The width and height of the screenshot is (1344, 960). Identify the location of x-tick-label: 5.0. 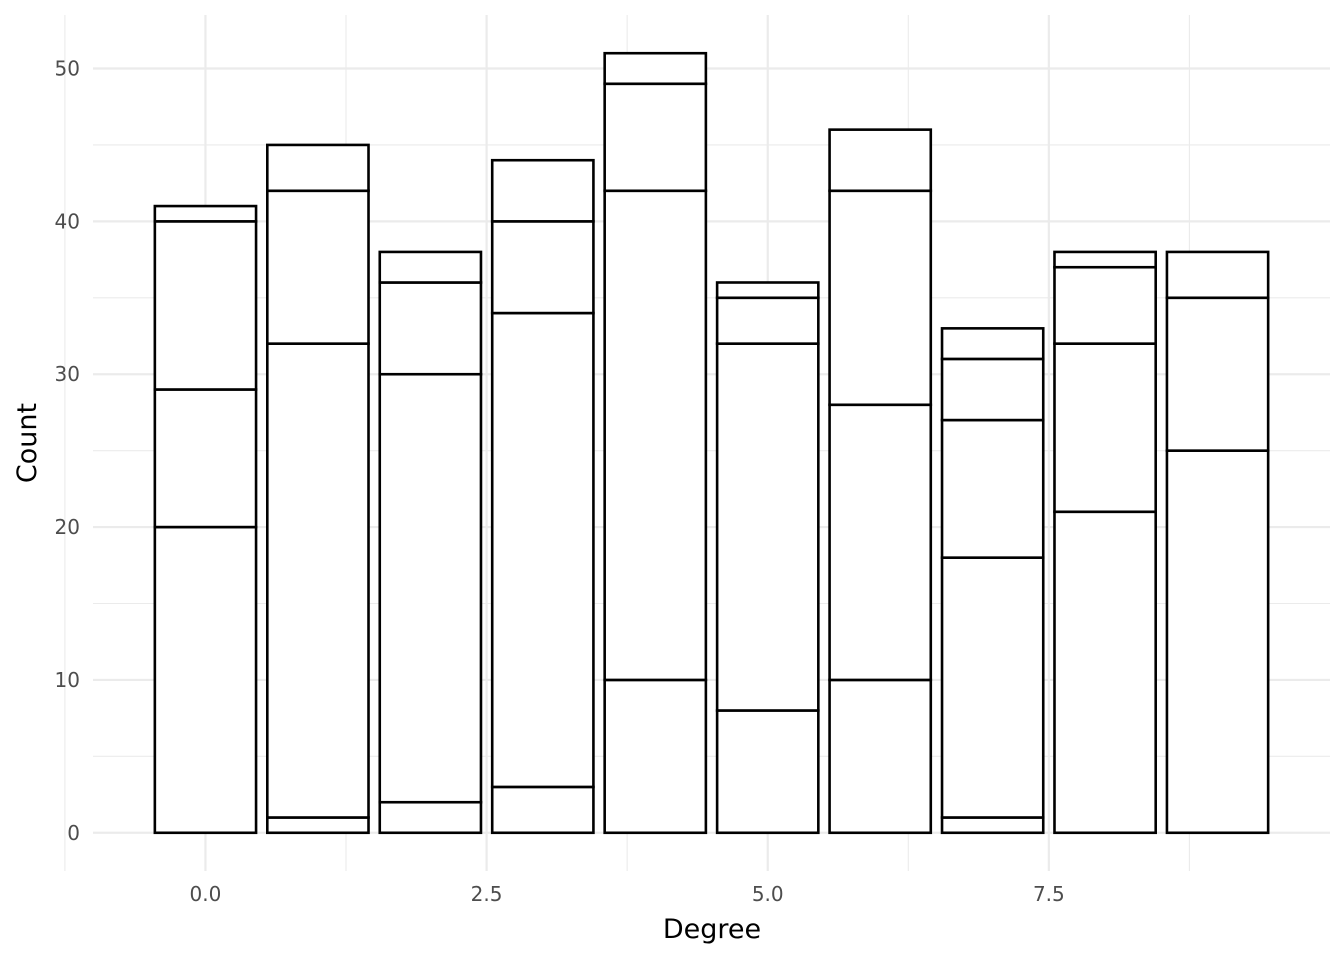
(768, 894).